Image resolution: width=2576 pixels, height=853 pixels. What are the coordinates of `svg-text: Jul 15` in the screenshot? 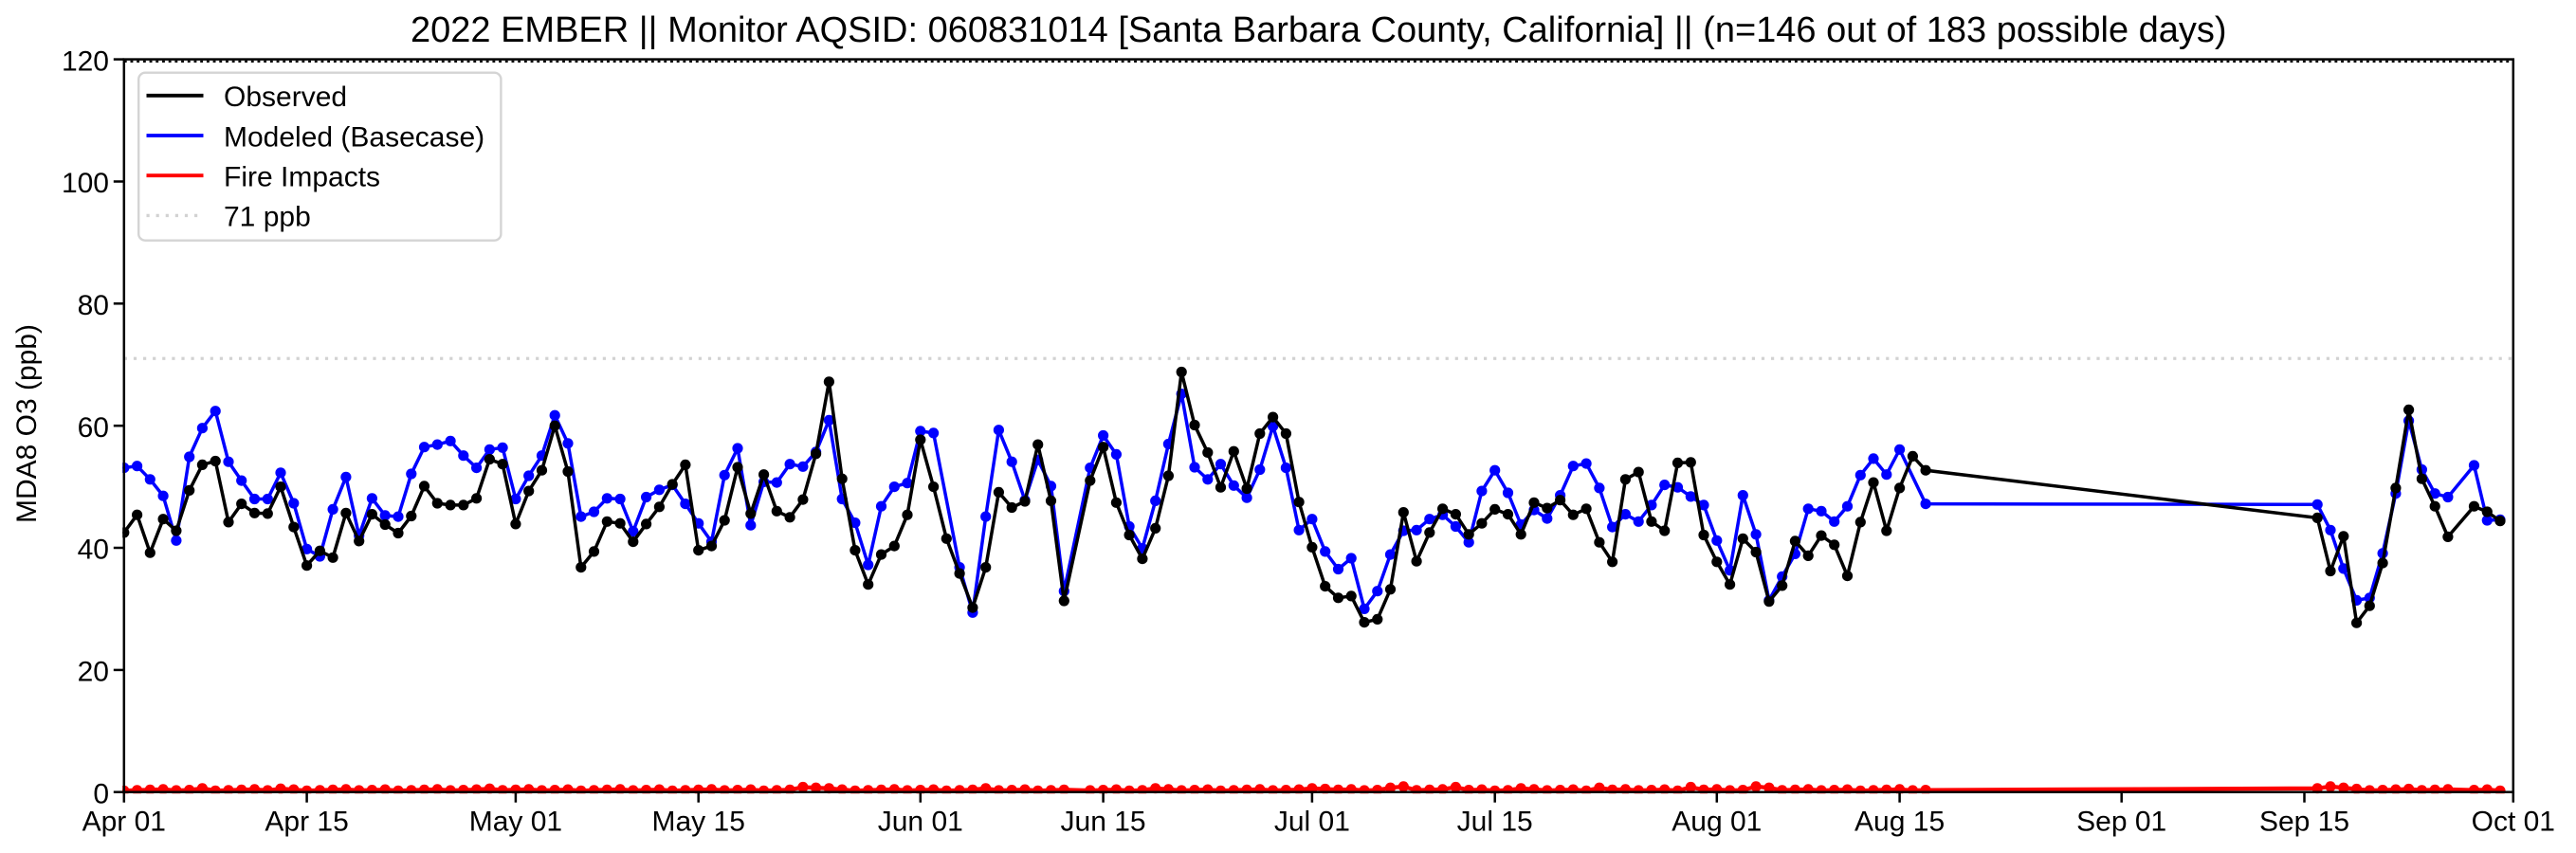 It's located at (1495, 822).